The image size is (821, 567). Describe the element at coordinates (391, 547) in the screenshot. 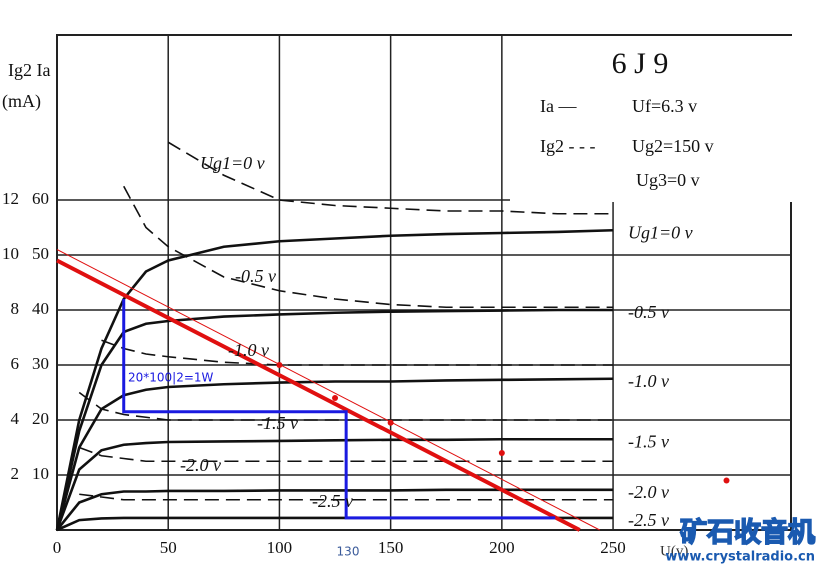

I see `x-tick-label: 150` at that location.